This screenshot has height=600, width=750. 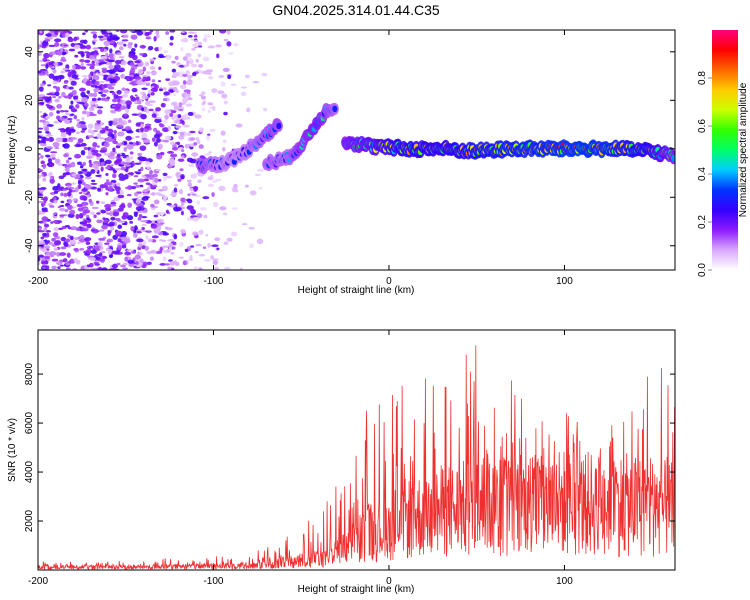 I want to click on spectrogram-y-axis-label: Frequency (Hz), so click(x=12, y=150).